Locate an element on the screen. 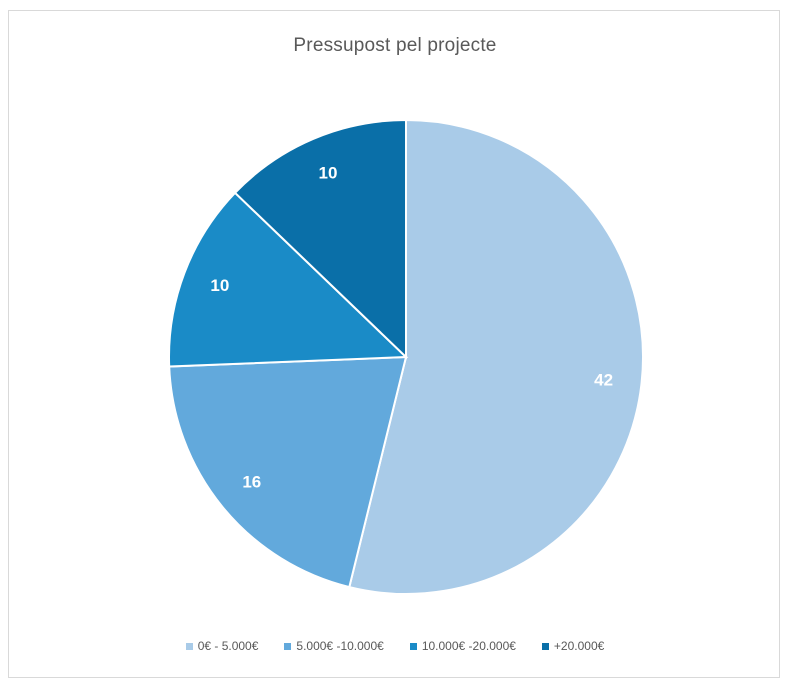 Image resolution: width=788 pixels, height=684 pixels. data-label-4: 10 is located at coordinates (328, 172).